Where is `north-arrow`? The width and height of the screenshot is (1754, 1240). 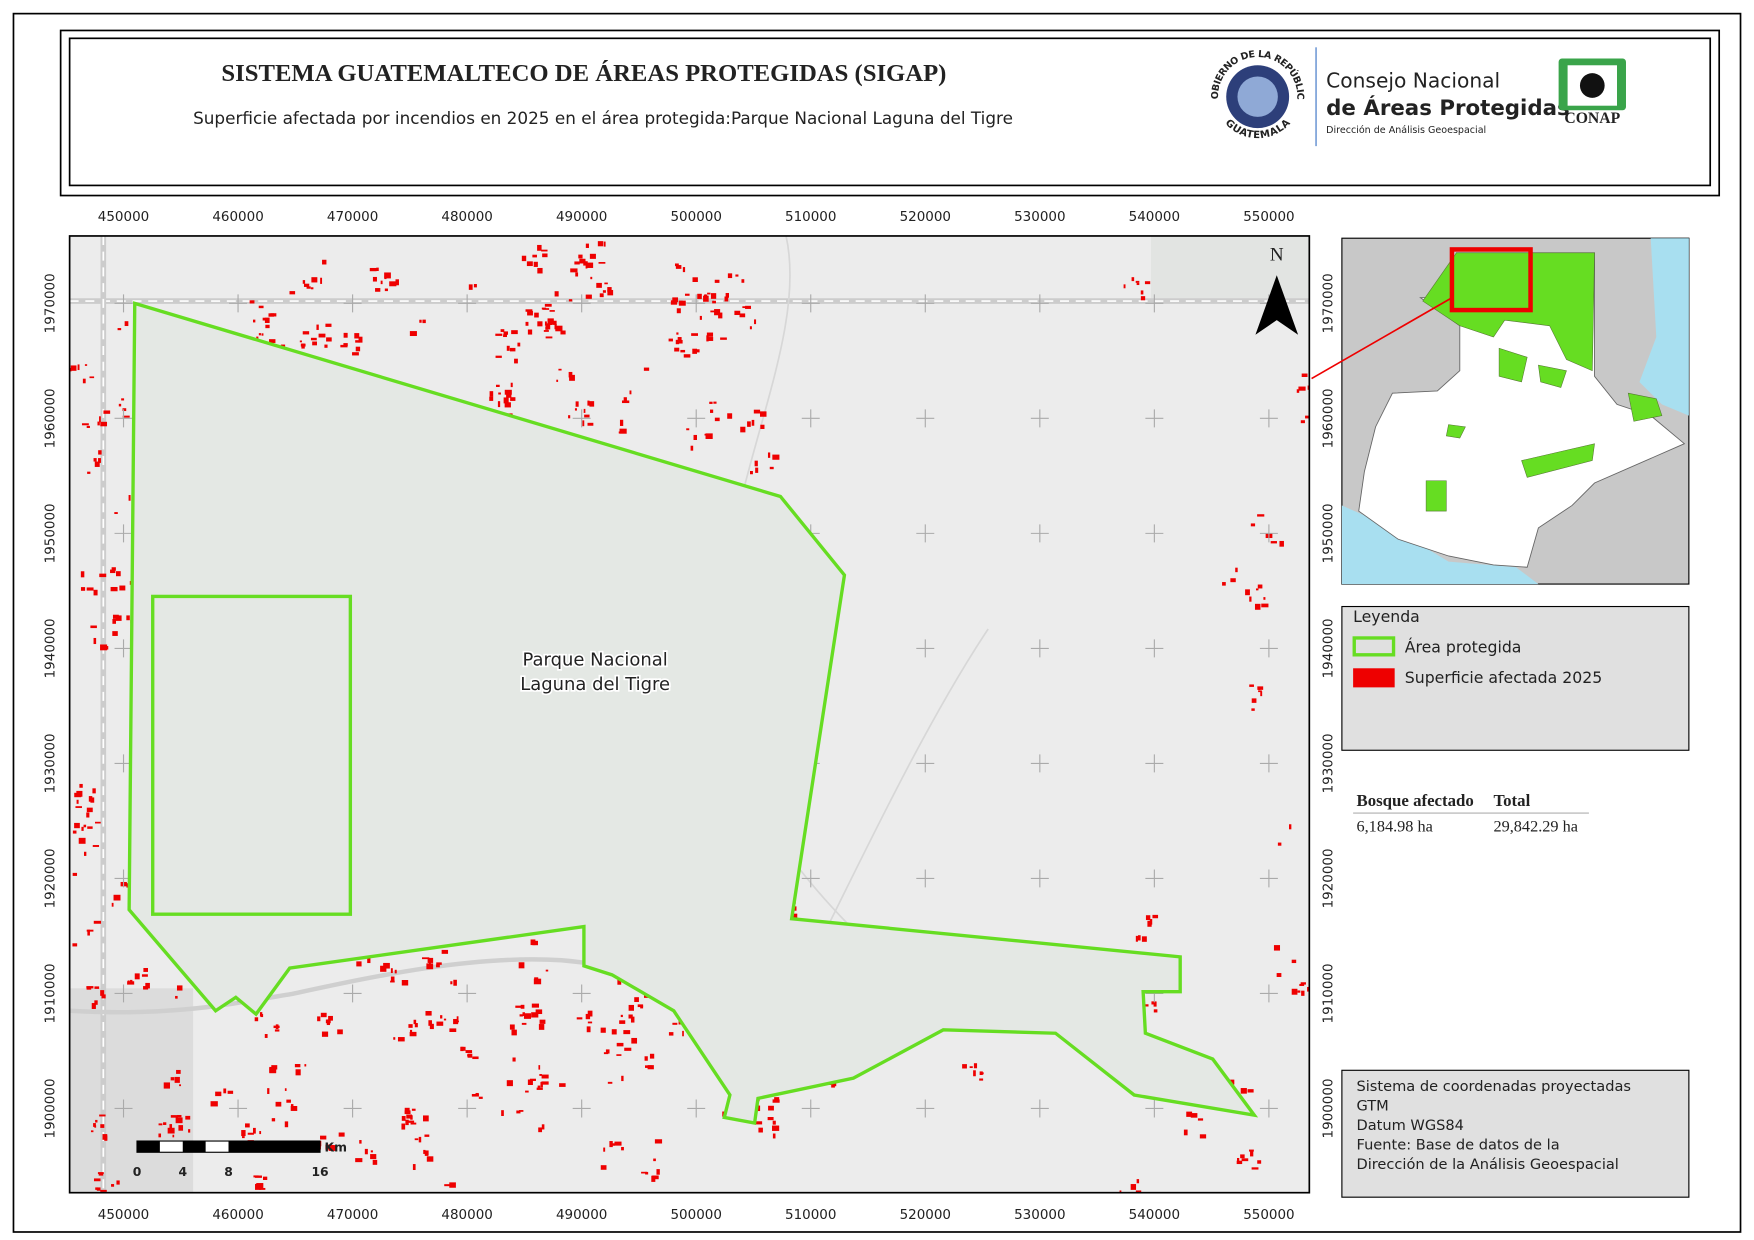 north-arrow is located at coordinates (1277, 305).